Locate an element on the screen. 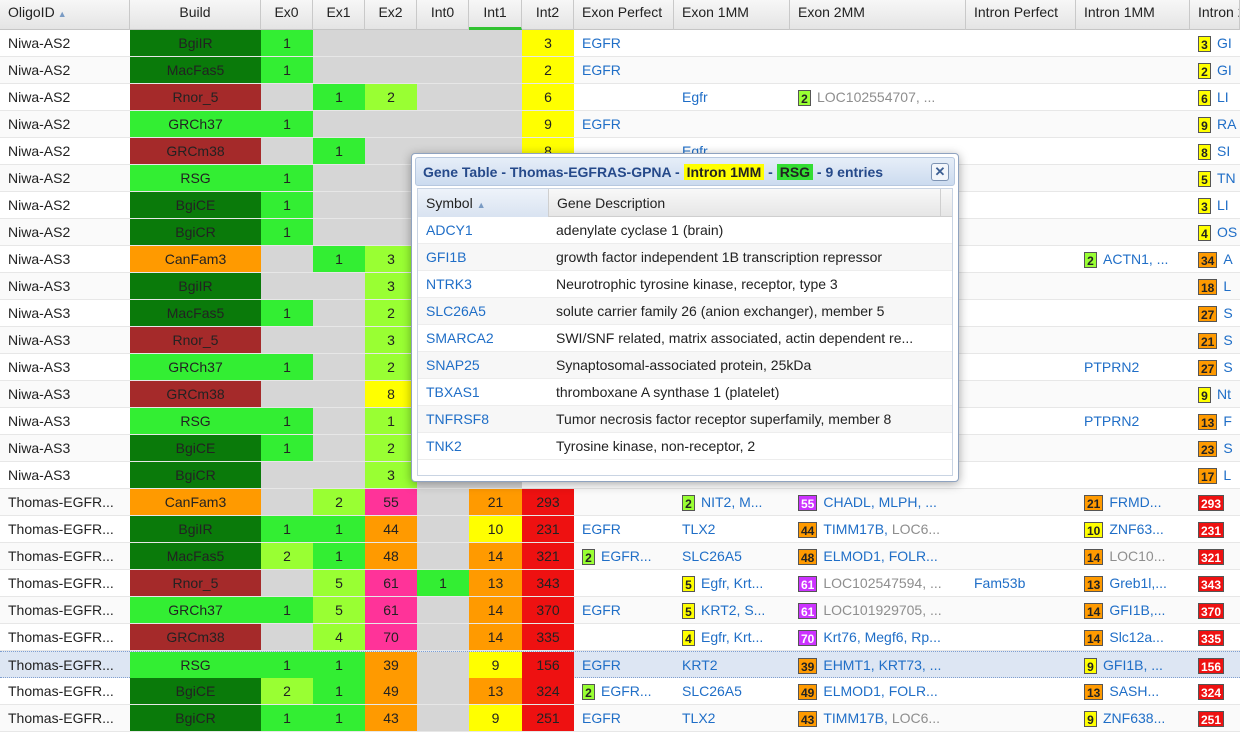  gene-link: Nt is located at coordinates (1224, 394).